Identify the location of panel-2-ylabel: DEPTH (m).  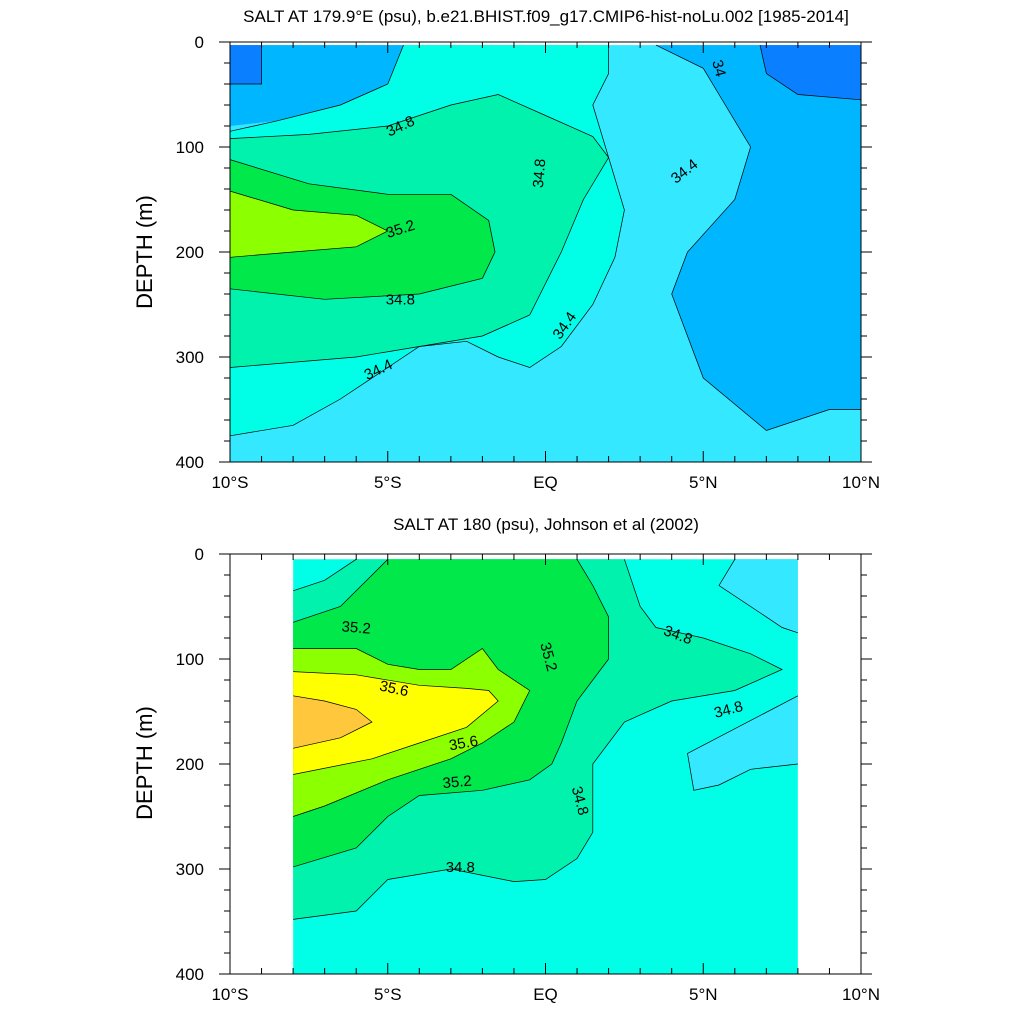
(144, 763).